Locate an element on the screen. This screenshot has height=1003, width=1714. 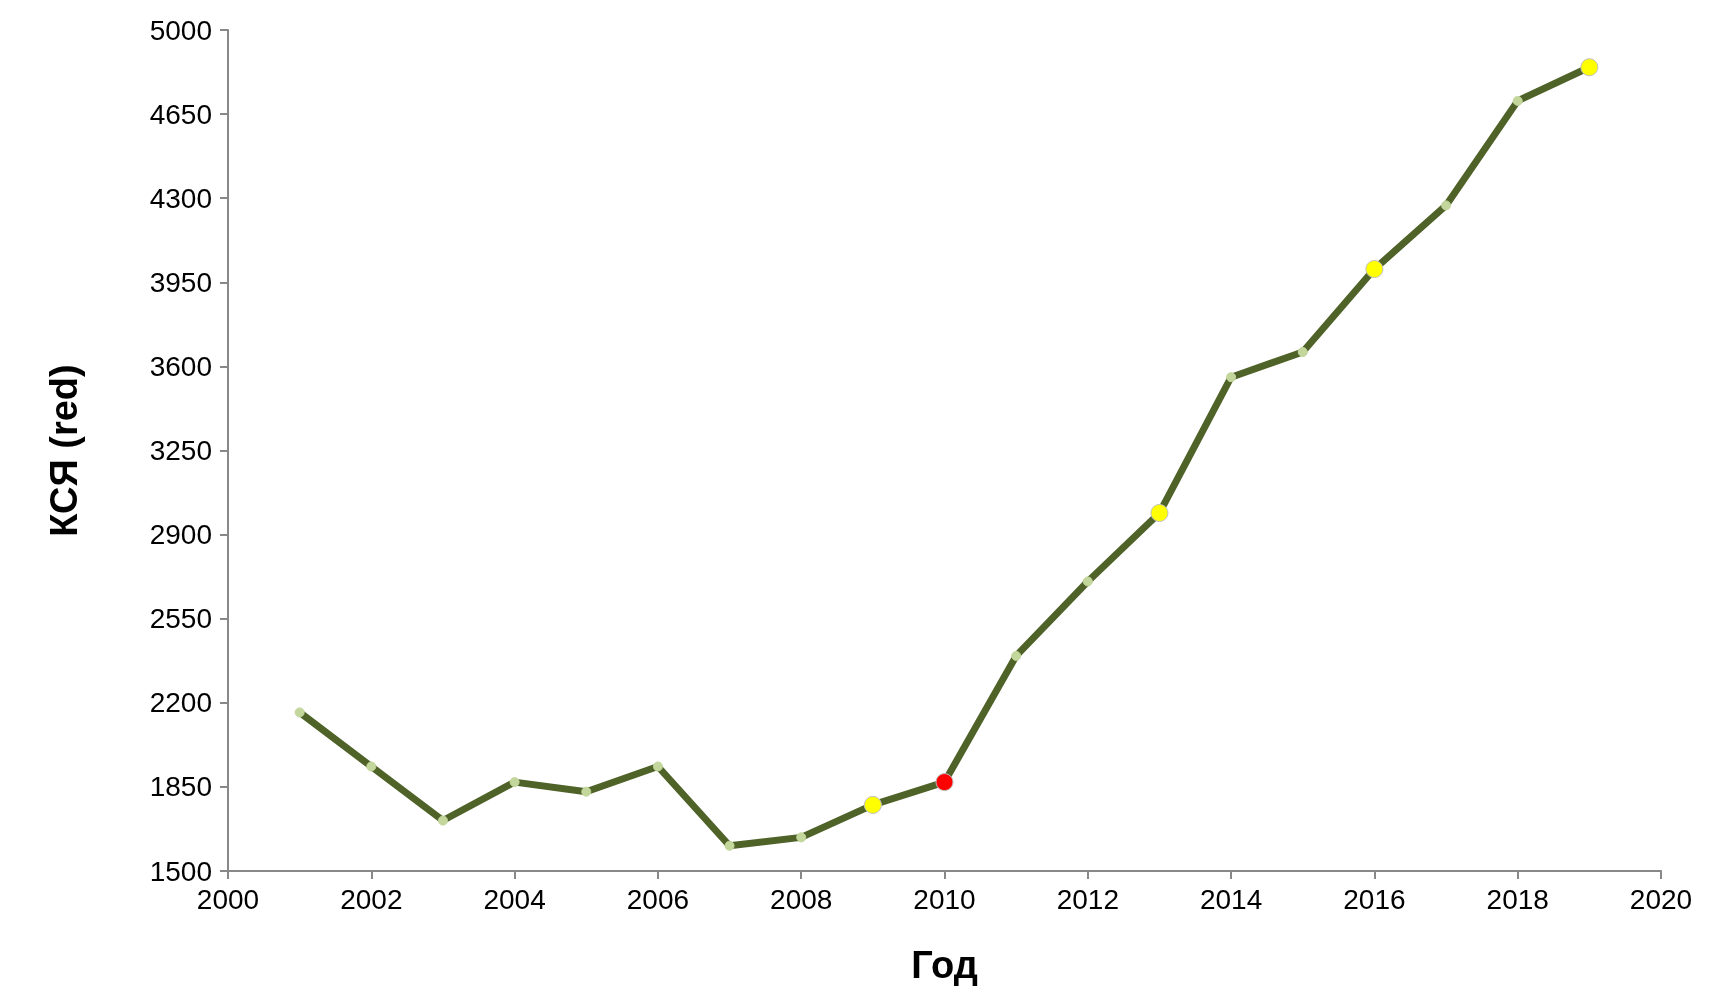
x-tick-label: 2012 is located at coordinates (1087, 899).